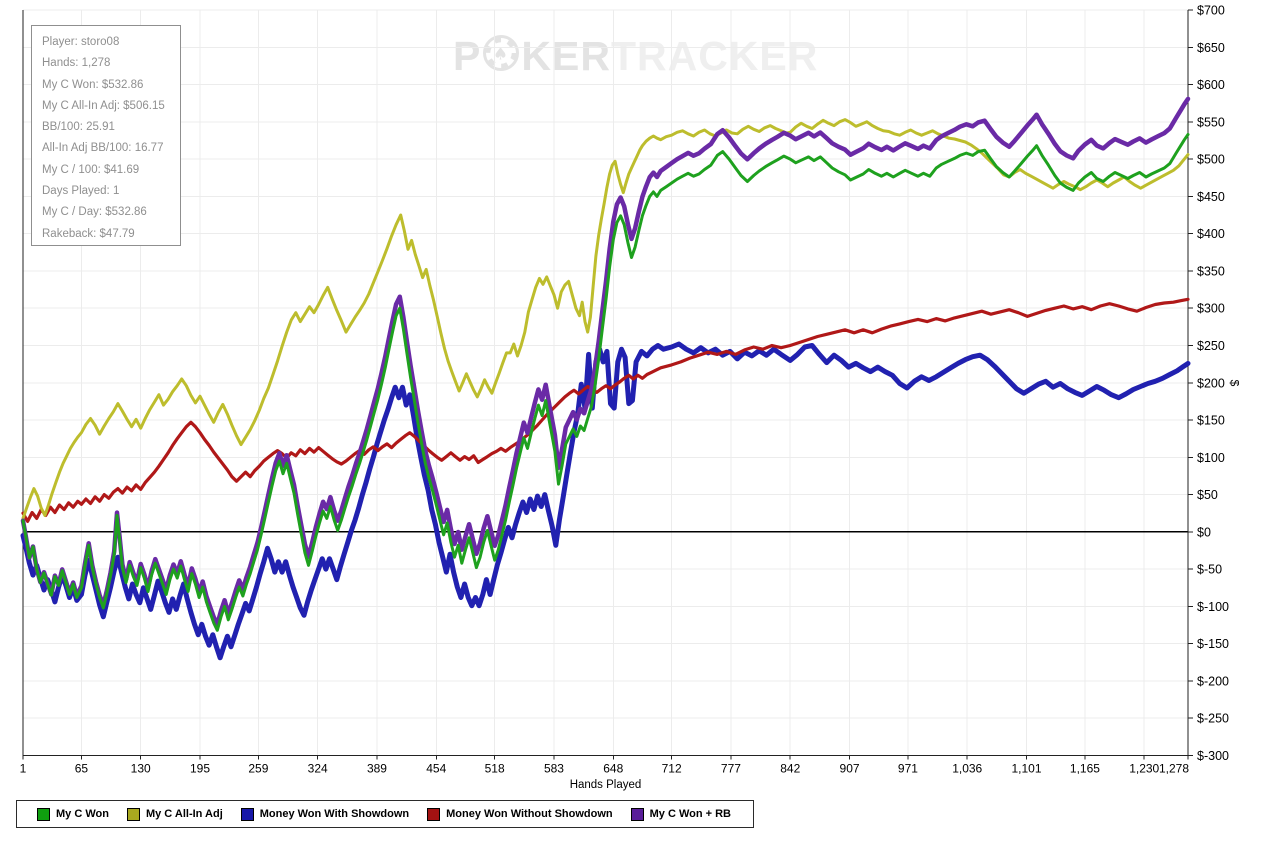  Describe the element at coordinates (93, 84) in the screenshot. I see `stat-my-c-won: My C Won: $532.86` at that location.